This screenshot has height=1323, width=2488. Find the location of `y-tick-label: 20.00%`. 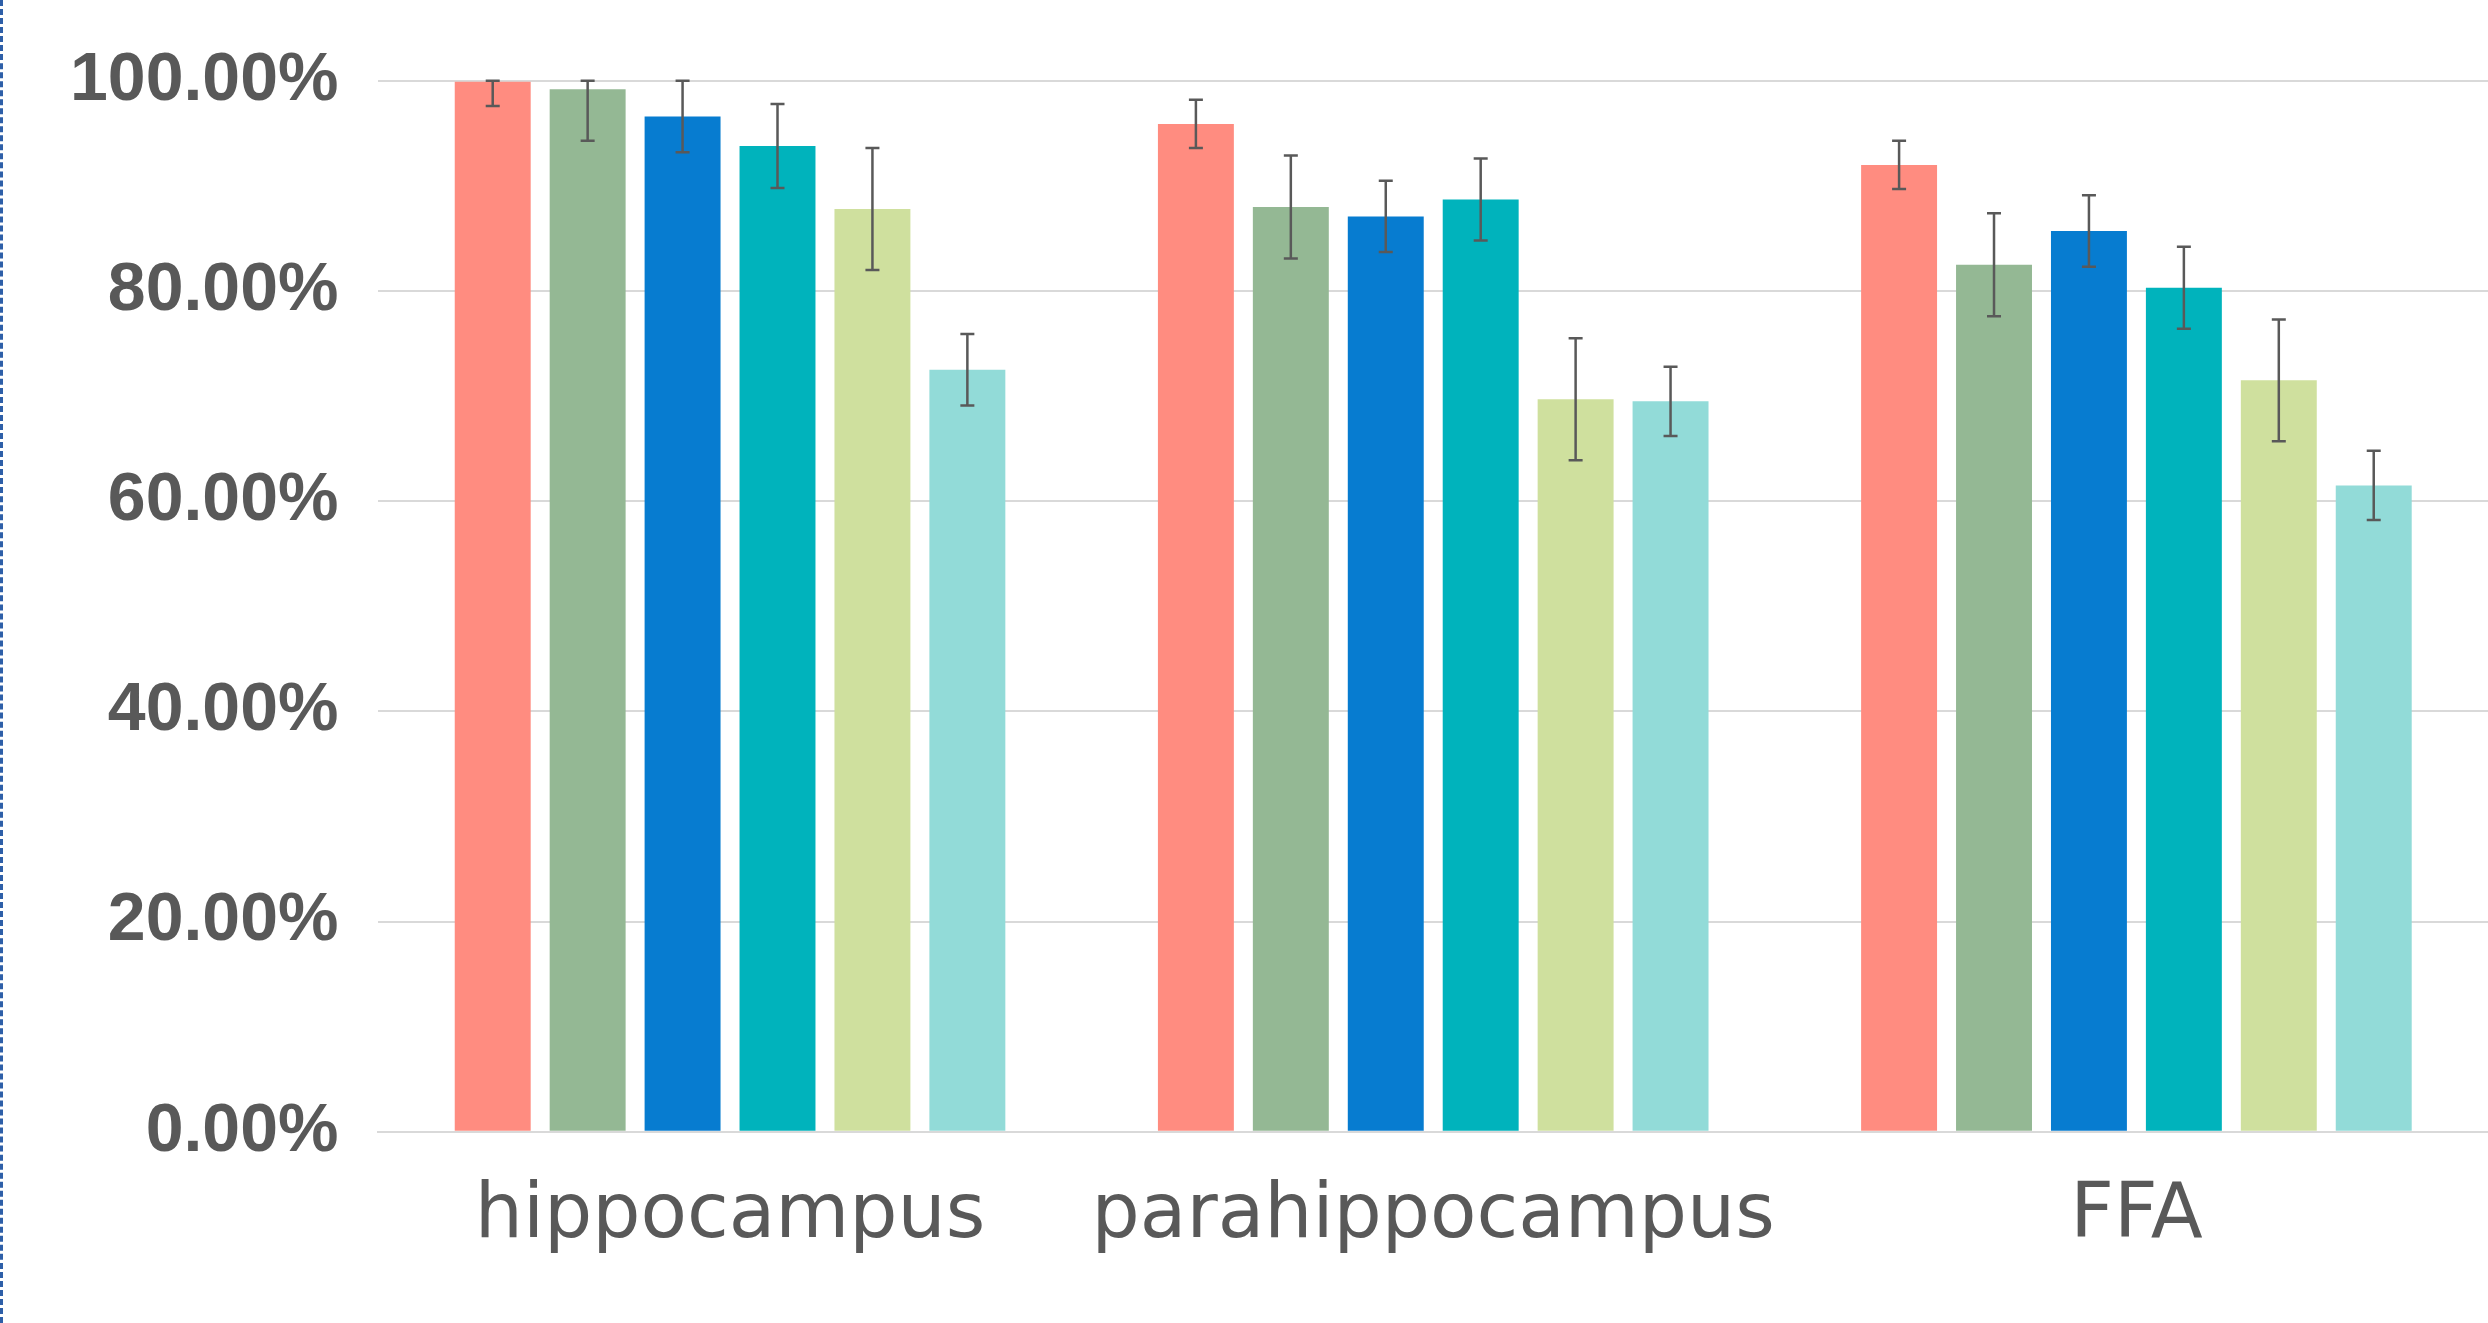

y-tick-label: 20.00% is located at coordinates (223, 916).